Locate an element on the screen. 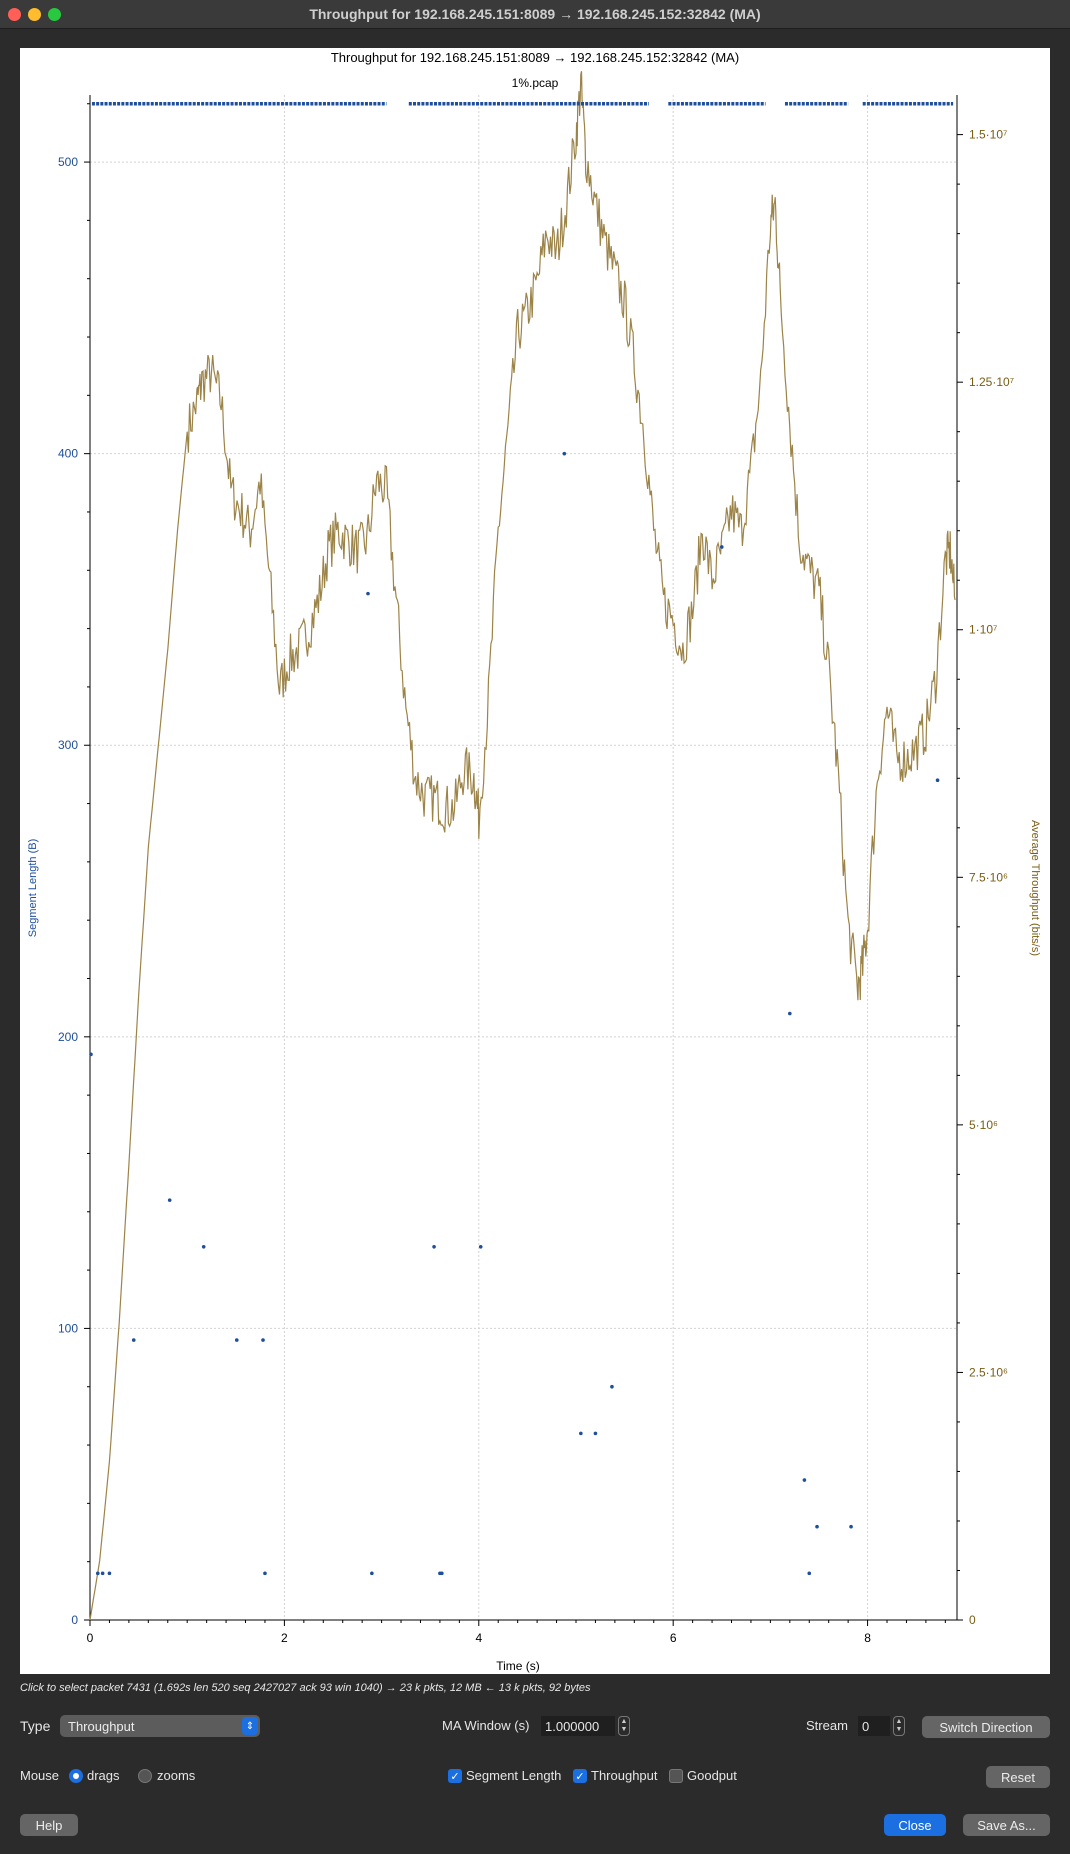 This screenshot has height=1854, width=1070. close-button: Close is located at coordinates (915, 1825).